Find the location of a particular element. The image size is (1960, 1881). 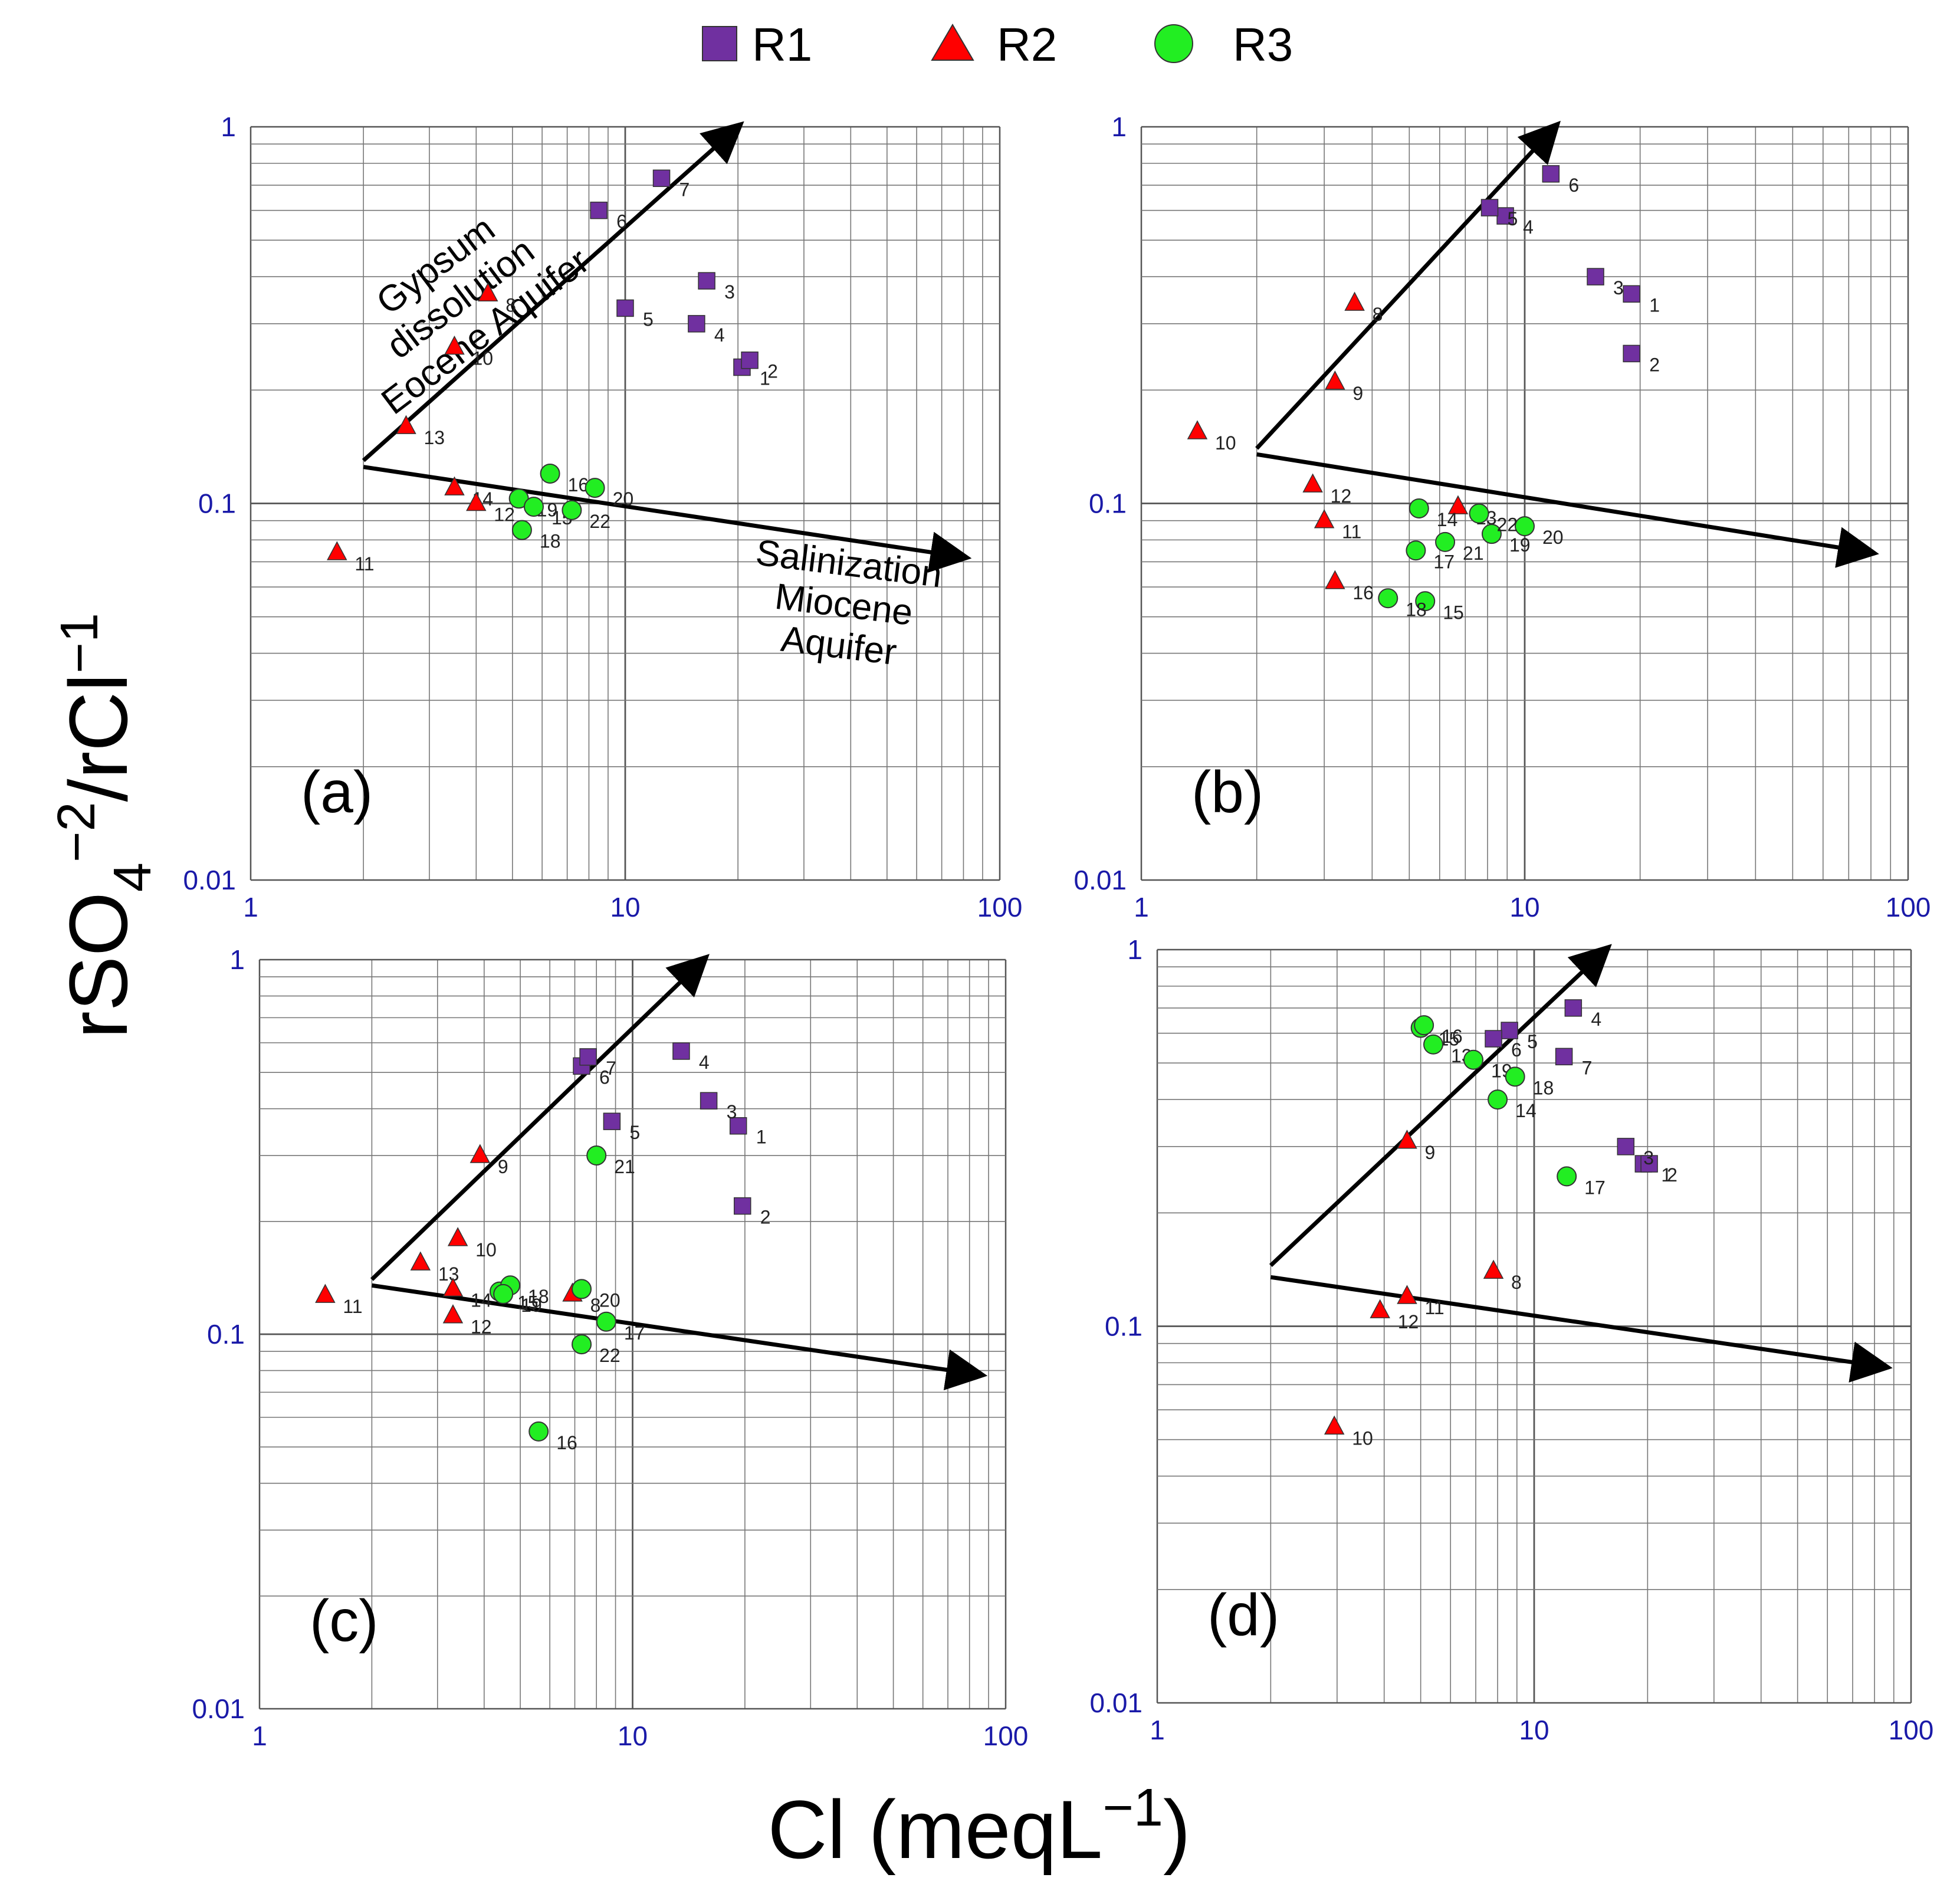

legend-marker-r3 is located at coordinates (1173, 43).